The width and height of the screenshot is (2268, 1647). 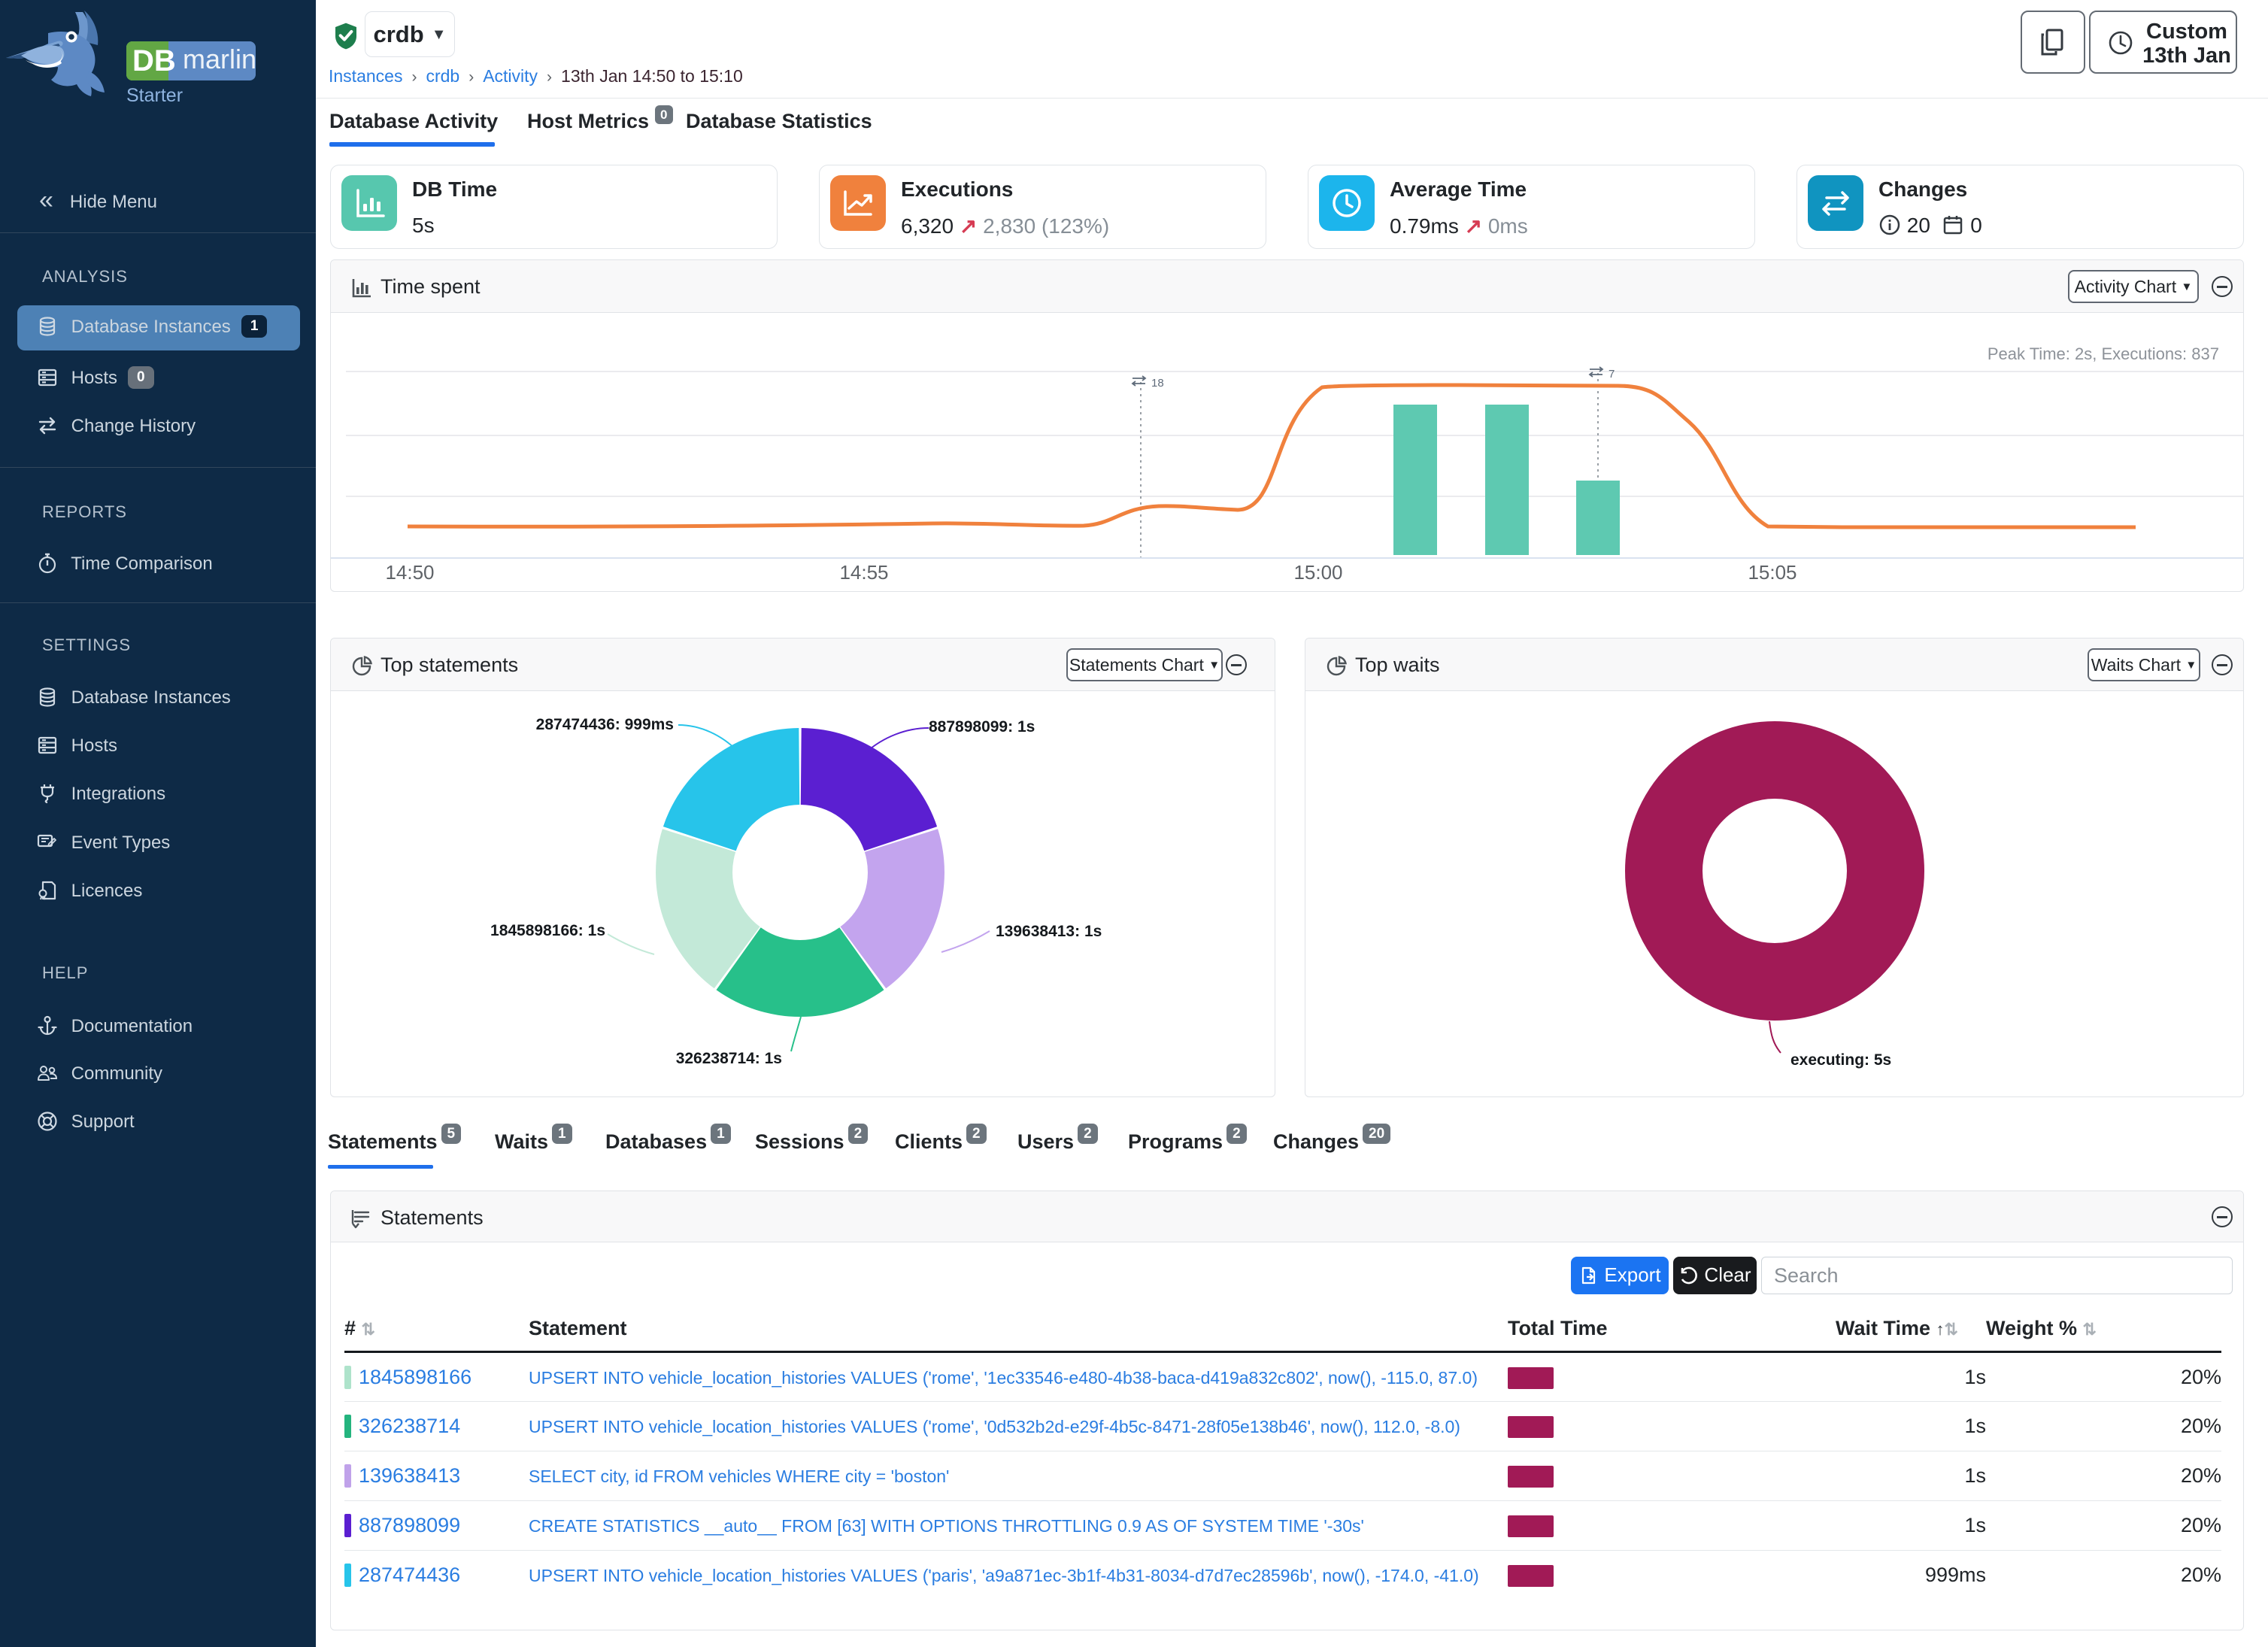 What do you see at coordinates (605, 724) in the screenshot?
I see `svg-text: 287474436: 999ms` at bounding box center [605, 724].